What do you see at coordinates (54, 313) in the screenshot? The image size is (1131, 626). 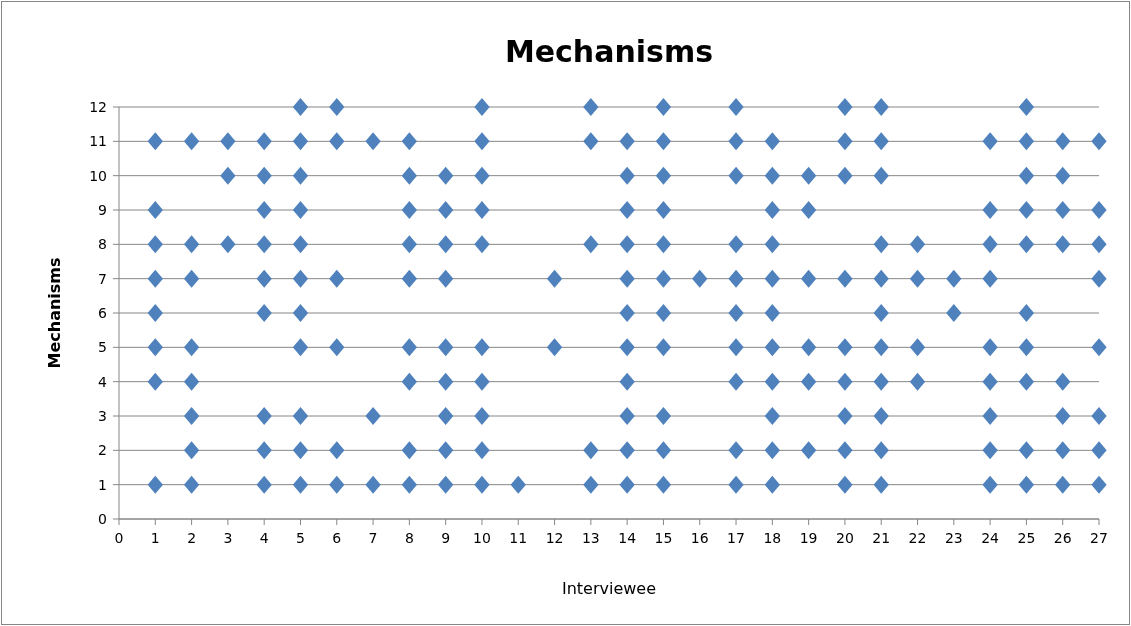 I see `y-axis-title: Mechanisms` at bounding box center [54, 313].